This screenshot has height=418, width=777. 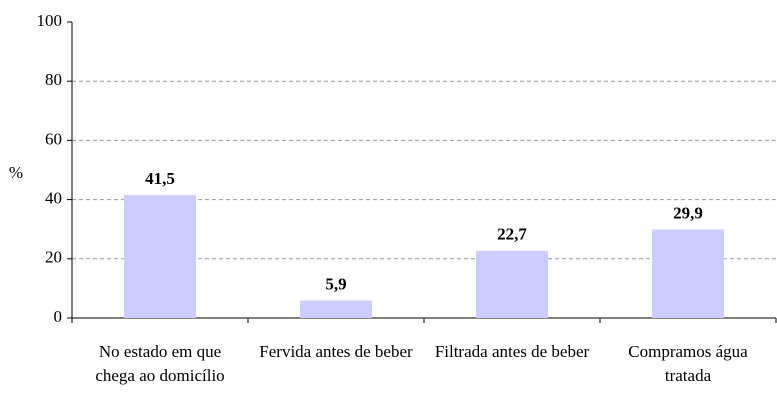 What do you see at coordinates (160, 363) in the screenshot?
I see `x-tick-label: No estado em que chega ao domicílio` at bounding box center [160, 363].